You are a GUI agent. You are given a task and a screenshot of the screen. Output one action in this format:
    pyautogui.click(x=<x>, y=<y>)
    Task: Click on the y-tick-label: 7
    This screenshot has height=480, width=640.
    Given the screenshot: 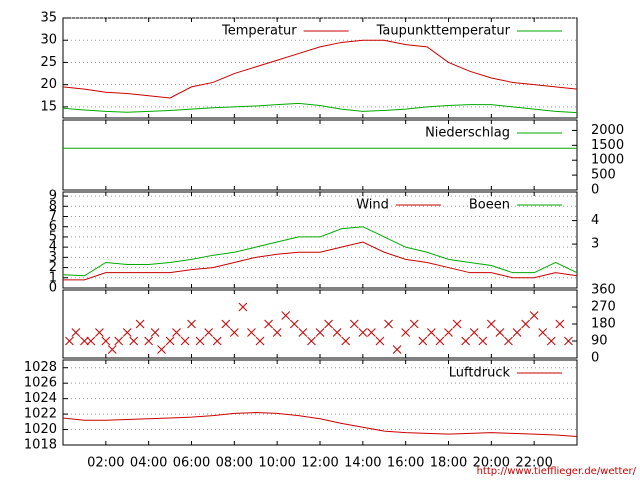 What is the action you would take?
    pyautogui.click(x=53, y=216)
    